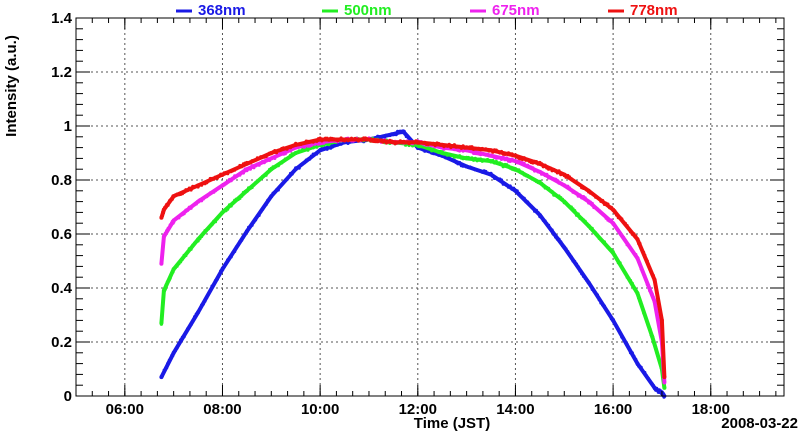 The width and height of the screenshot is (800, 434). What do you see at coordinates (222, 409) in the screenshot?
I see `x-tick-label: 08:00` at bounding box center [222, 409].